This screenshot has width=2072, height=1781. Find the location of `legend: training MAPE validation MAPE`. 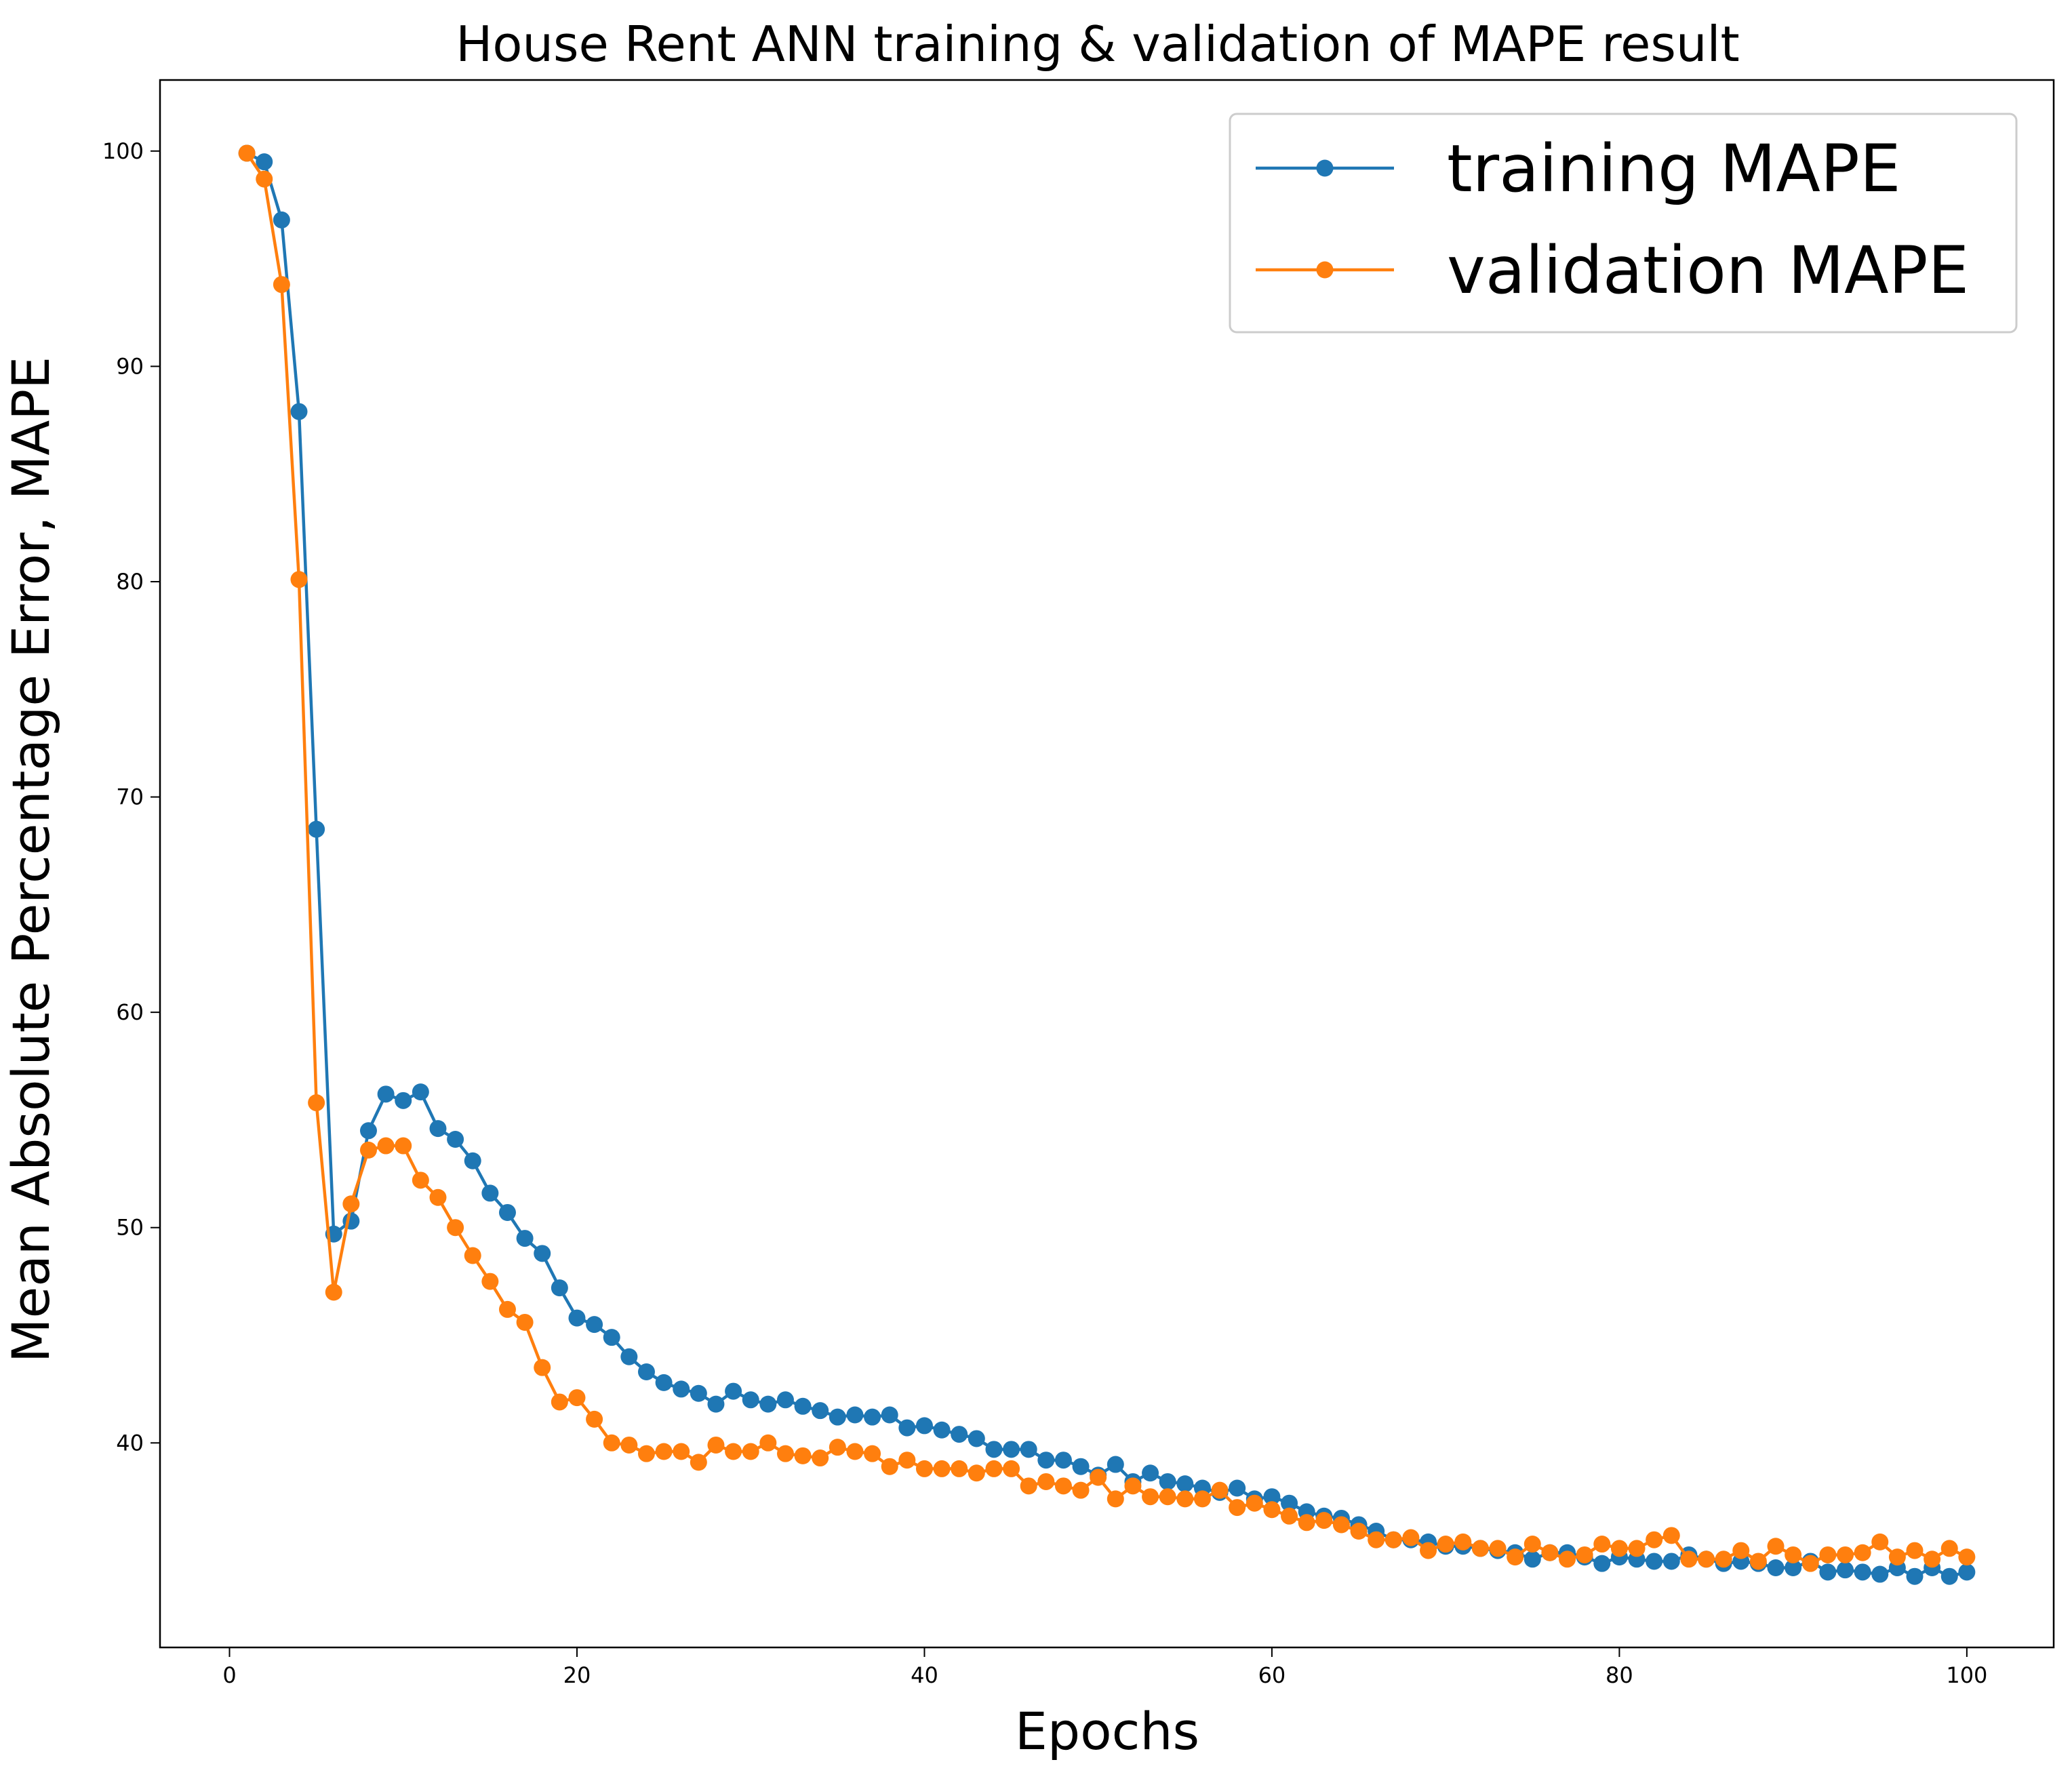

legend: training MAPE validation MAPE is located at coordinates (1623, 223).